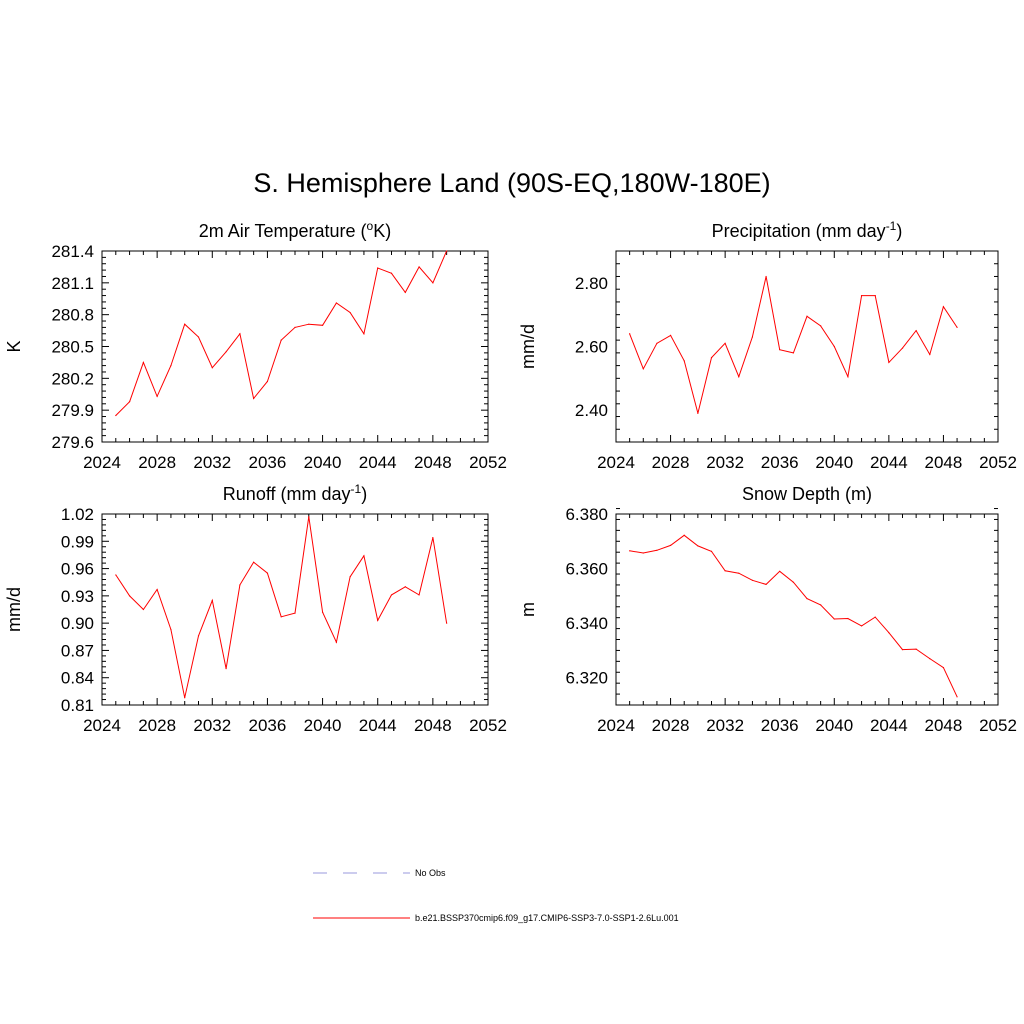 The image size is (1024, 1024). What do you see at coordinates (77, 623) in the screenshot?
I see `y-tick-label: 0.90` at bounding box center [77, 623].